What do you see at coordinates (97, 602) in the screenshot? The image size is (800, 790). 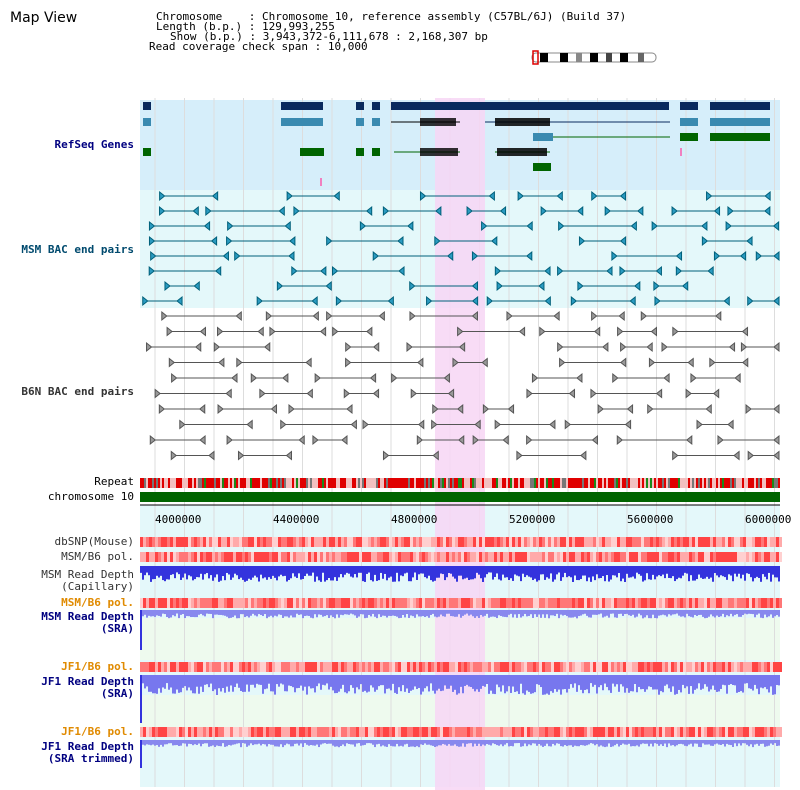 I see `label-msm-b6-pol-2: MSM/B6 pol.` at bounding box center [97, 602].